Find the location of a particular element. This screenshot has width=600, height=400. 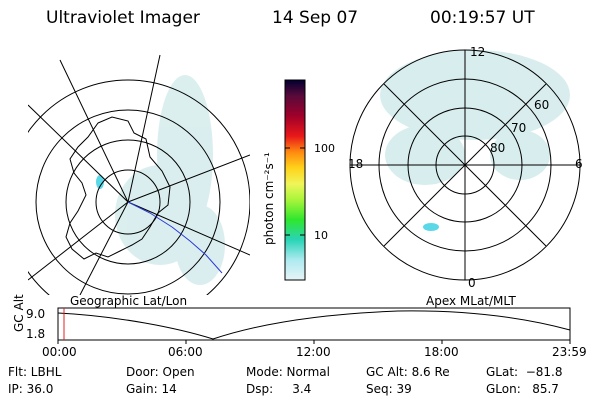

colorbar-tick-100: 100 is located at coordinates (324, 148).